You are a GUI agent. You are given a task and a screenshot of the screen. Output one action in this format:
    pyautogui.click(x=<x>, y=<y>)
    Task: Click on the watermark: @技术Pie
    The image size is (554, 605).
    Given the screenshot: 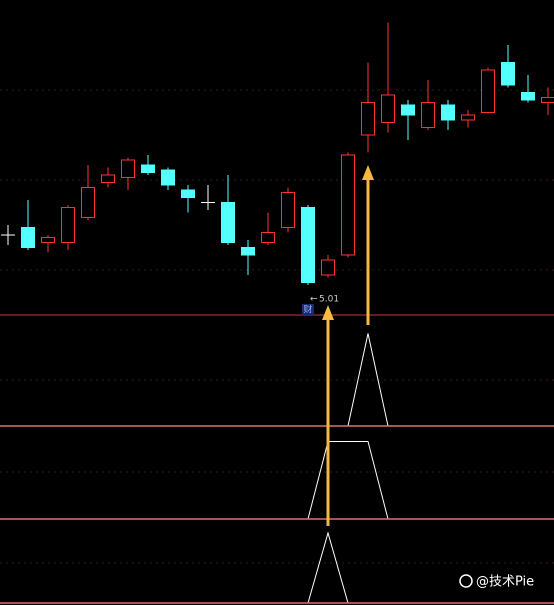 What is the action you would take?
    pyautogui.click(x=496, y=582)
    